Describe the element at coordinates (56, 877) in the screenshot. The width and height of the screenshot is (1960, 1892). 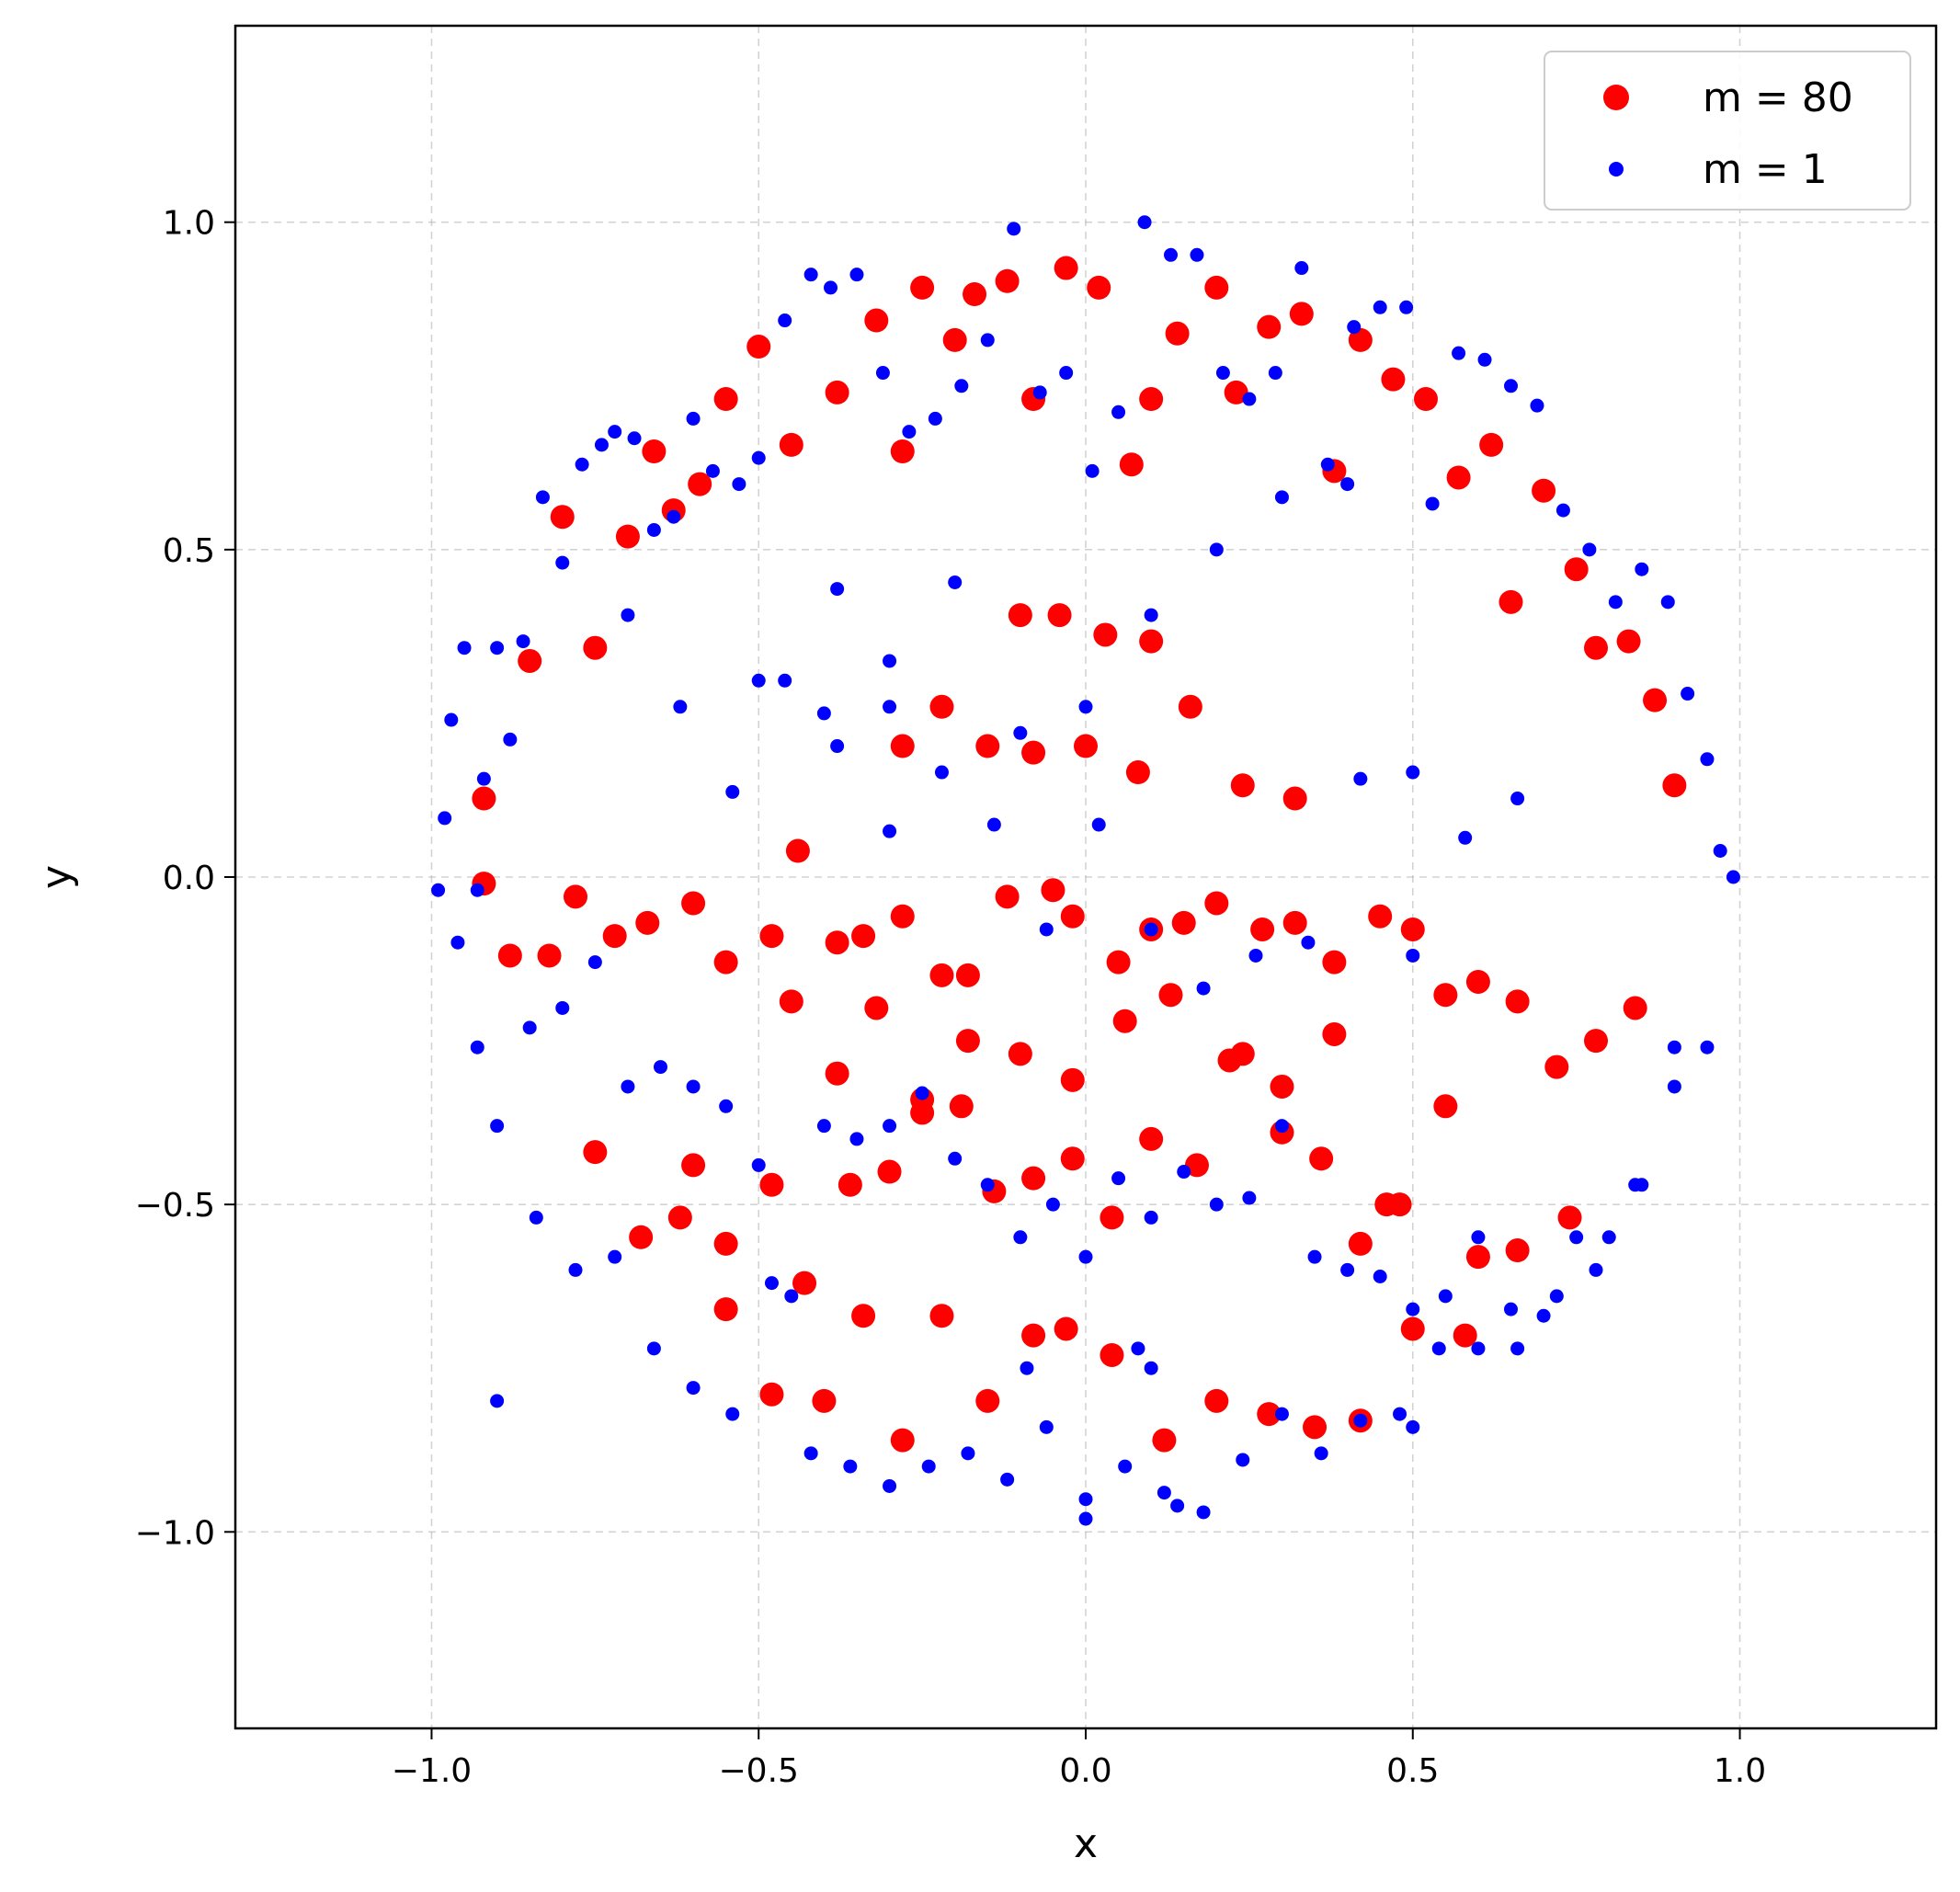
I see `y-axis-label: y` at that location.